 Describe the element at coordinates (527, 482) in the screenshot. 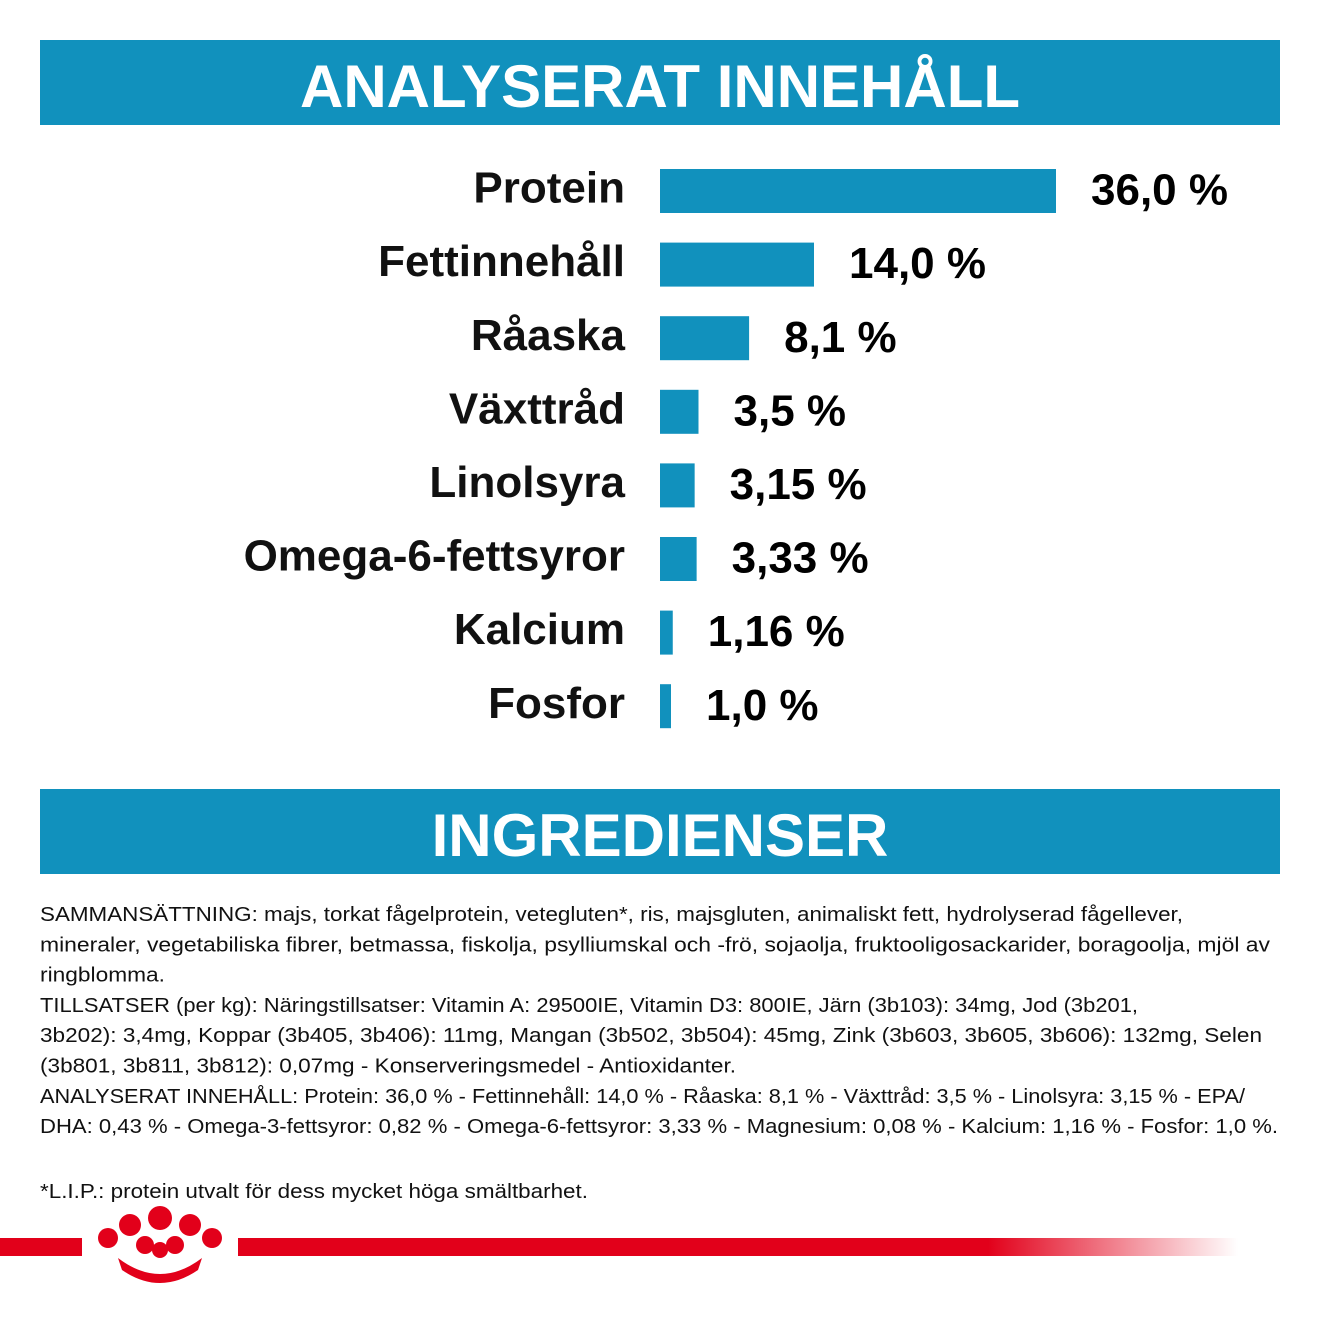

I see `category-label: Linolsyra` at that location.